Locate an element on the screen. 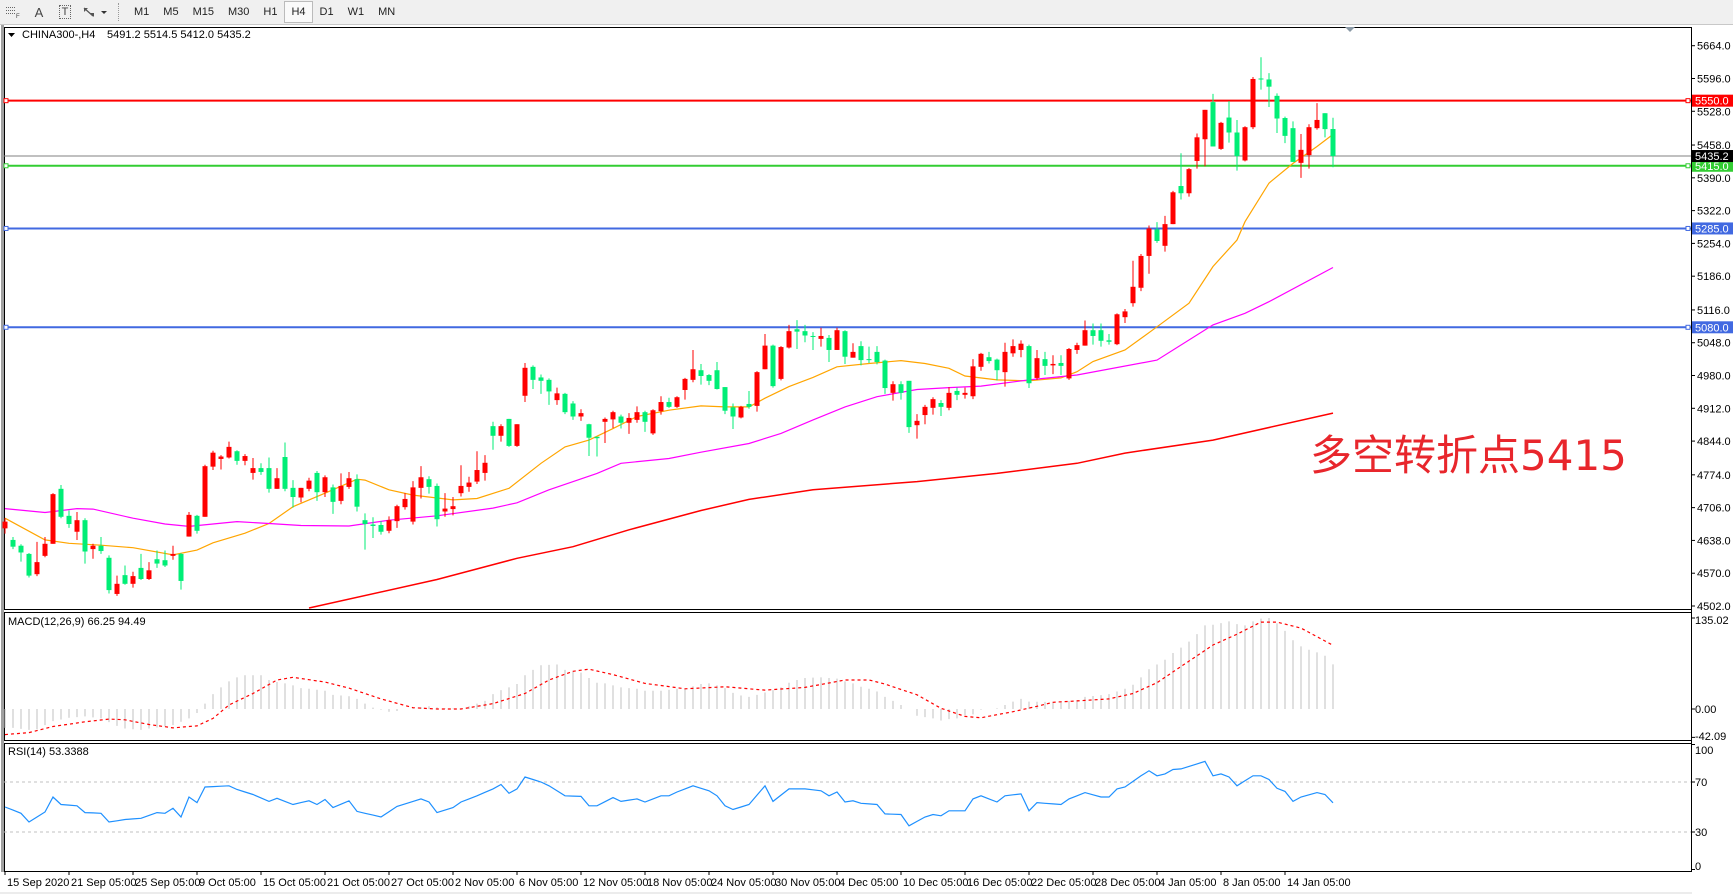  rsi-tick-label: 0 is located at coordinates (1698, 867).